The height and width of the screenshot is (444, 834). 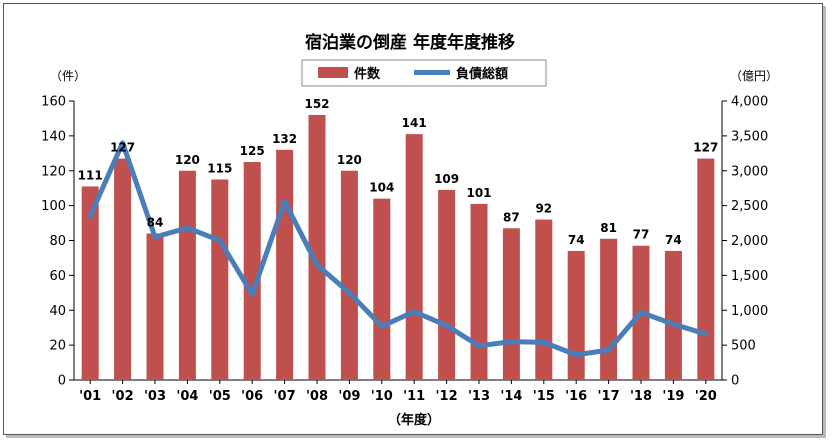 What do you see at coordinates (511, 217) in the screenshot?
I see `bar-data-label: 87` at bounding box center [511, 217].